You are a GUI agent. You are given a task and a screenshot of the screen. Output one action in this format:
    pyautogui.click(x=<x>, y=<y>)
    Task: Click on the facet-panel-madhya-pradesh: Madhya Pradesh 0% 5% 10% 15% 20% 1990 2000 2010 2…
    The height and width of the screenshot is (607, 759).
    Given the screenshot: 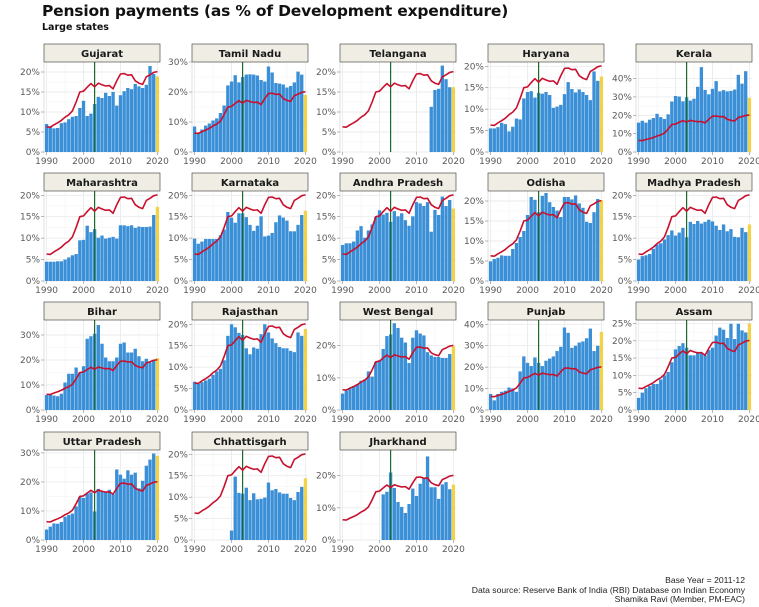 What is the action you would take?
    pyautogui.click(x=685, y=234)
    